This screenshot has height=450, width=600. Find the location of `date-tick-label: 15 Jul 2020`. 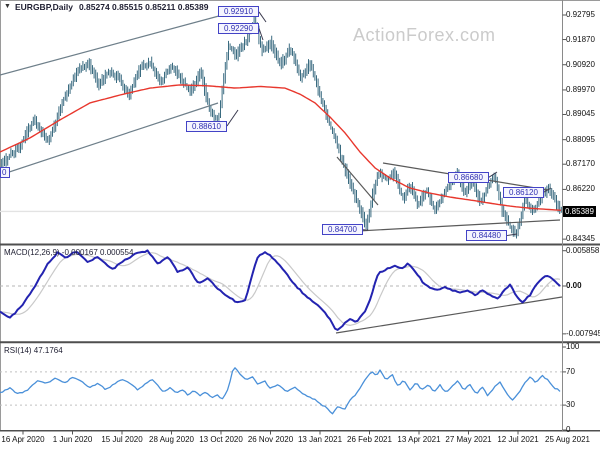

date-tick-label: 15 Jul 2020 is located at coordinates (122, 439).